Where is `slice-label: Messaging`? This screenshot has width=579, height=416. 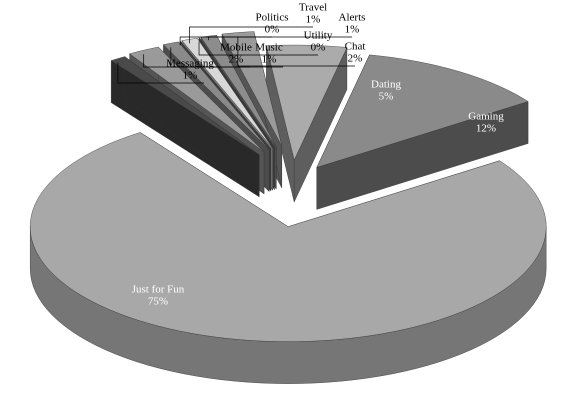
slice-label: Messaging is located at coordinates (190, 64).